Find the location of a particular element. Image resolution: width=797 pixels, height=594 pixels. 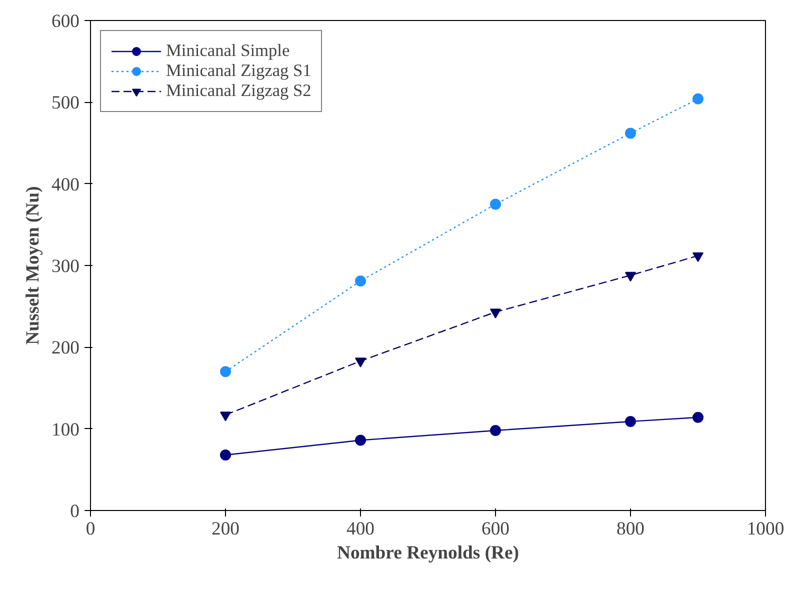

y-tick-label: 300 is located at coordinates (66, 266).